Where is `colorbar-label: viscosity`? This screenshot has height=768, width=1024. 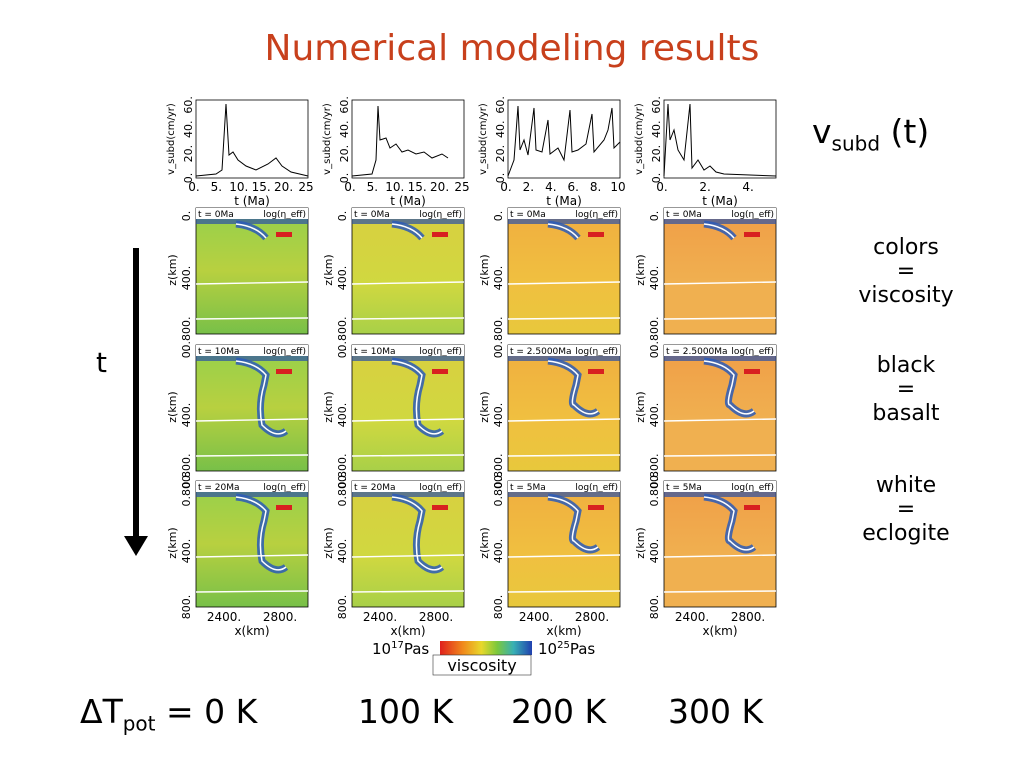
colorbar-label: viscosity is located at coordinates (481, 665).